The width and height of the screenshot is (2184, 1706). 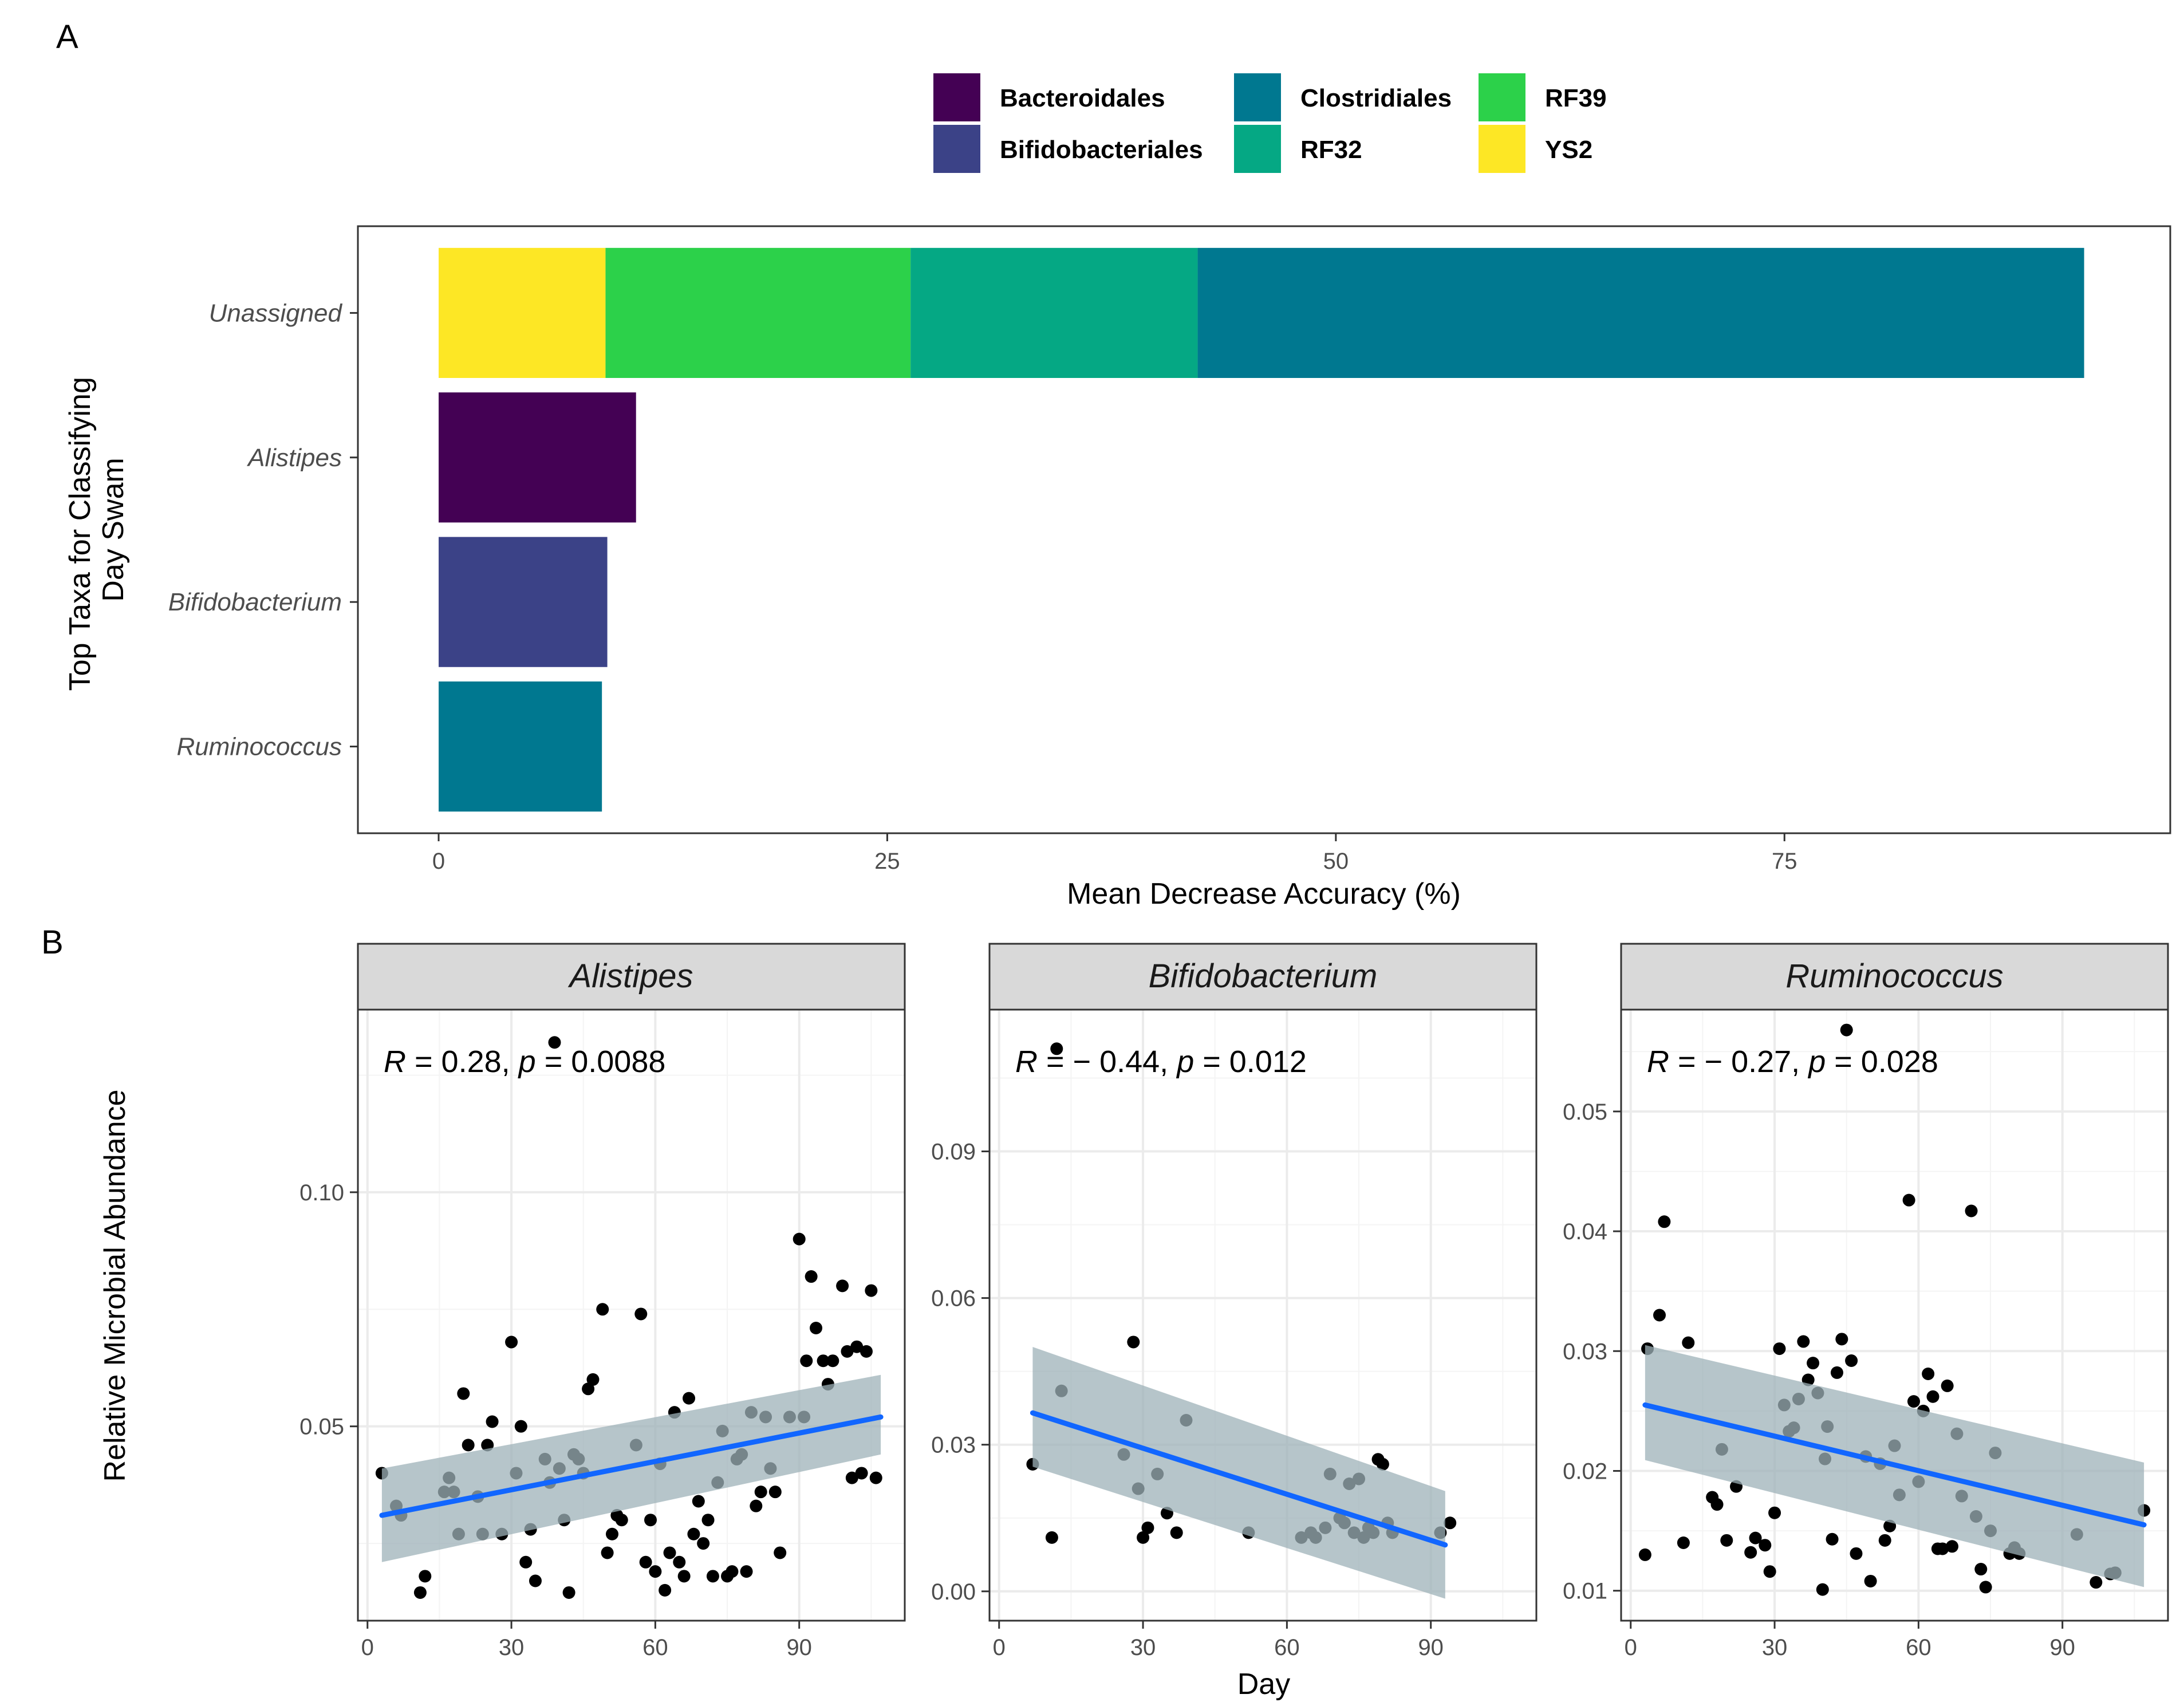 I want to click on panel-a-label: A, so click(x=67, y=37).